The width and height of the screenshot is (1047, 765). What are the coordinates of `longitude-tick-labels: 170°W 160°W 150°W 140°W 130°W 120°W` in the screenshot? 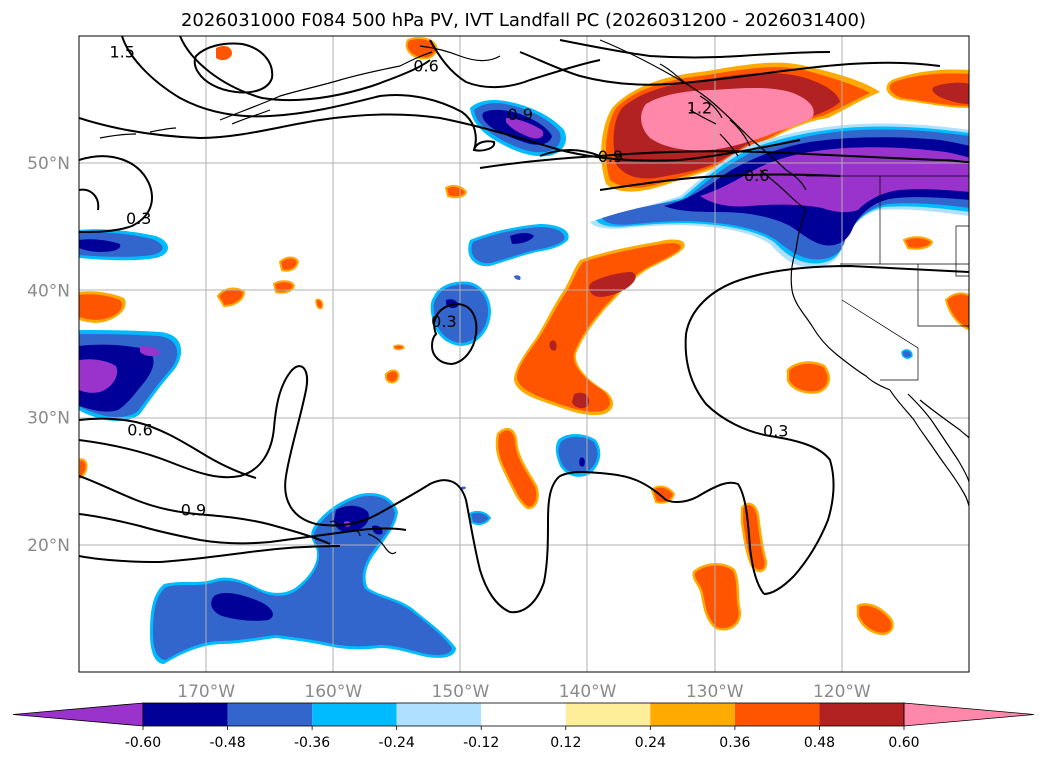 It's located at (524, 692).